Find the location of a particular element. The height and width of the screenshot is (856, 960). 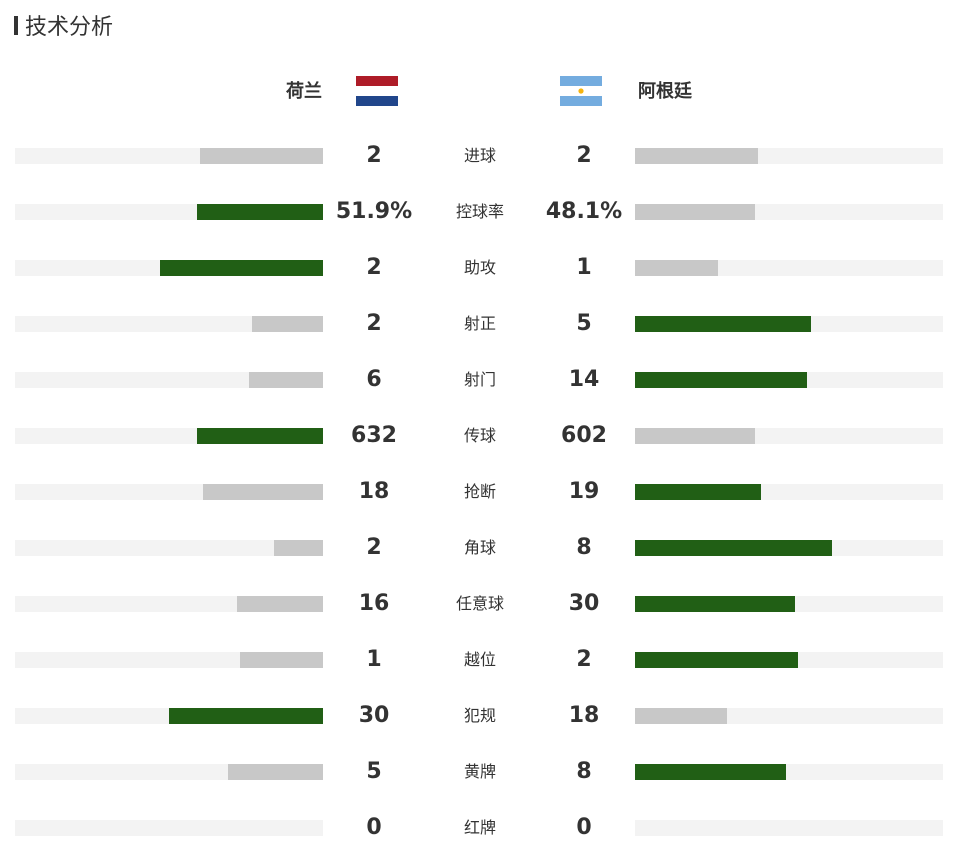

stat-label: 越位 is located at coordinates (479, 659).